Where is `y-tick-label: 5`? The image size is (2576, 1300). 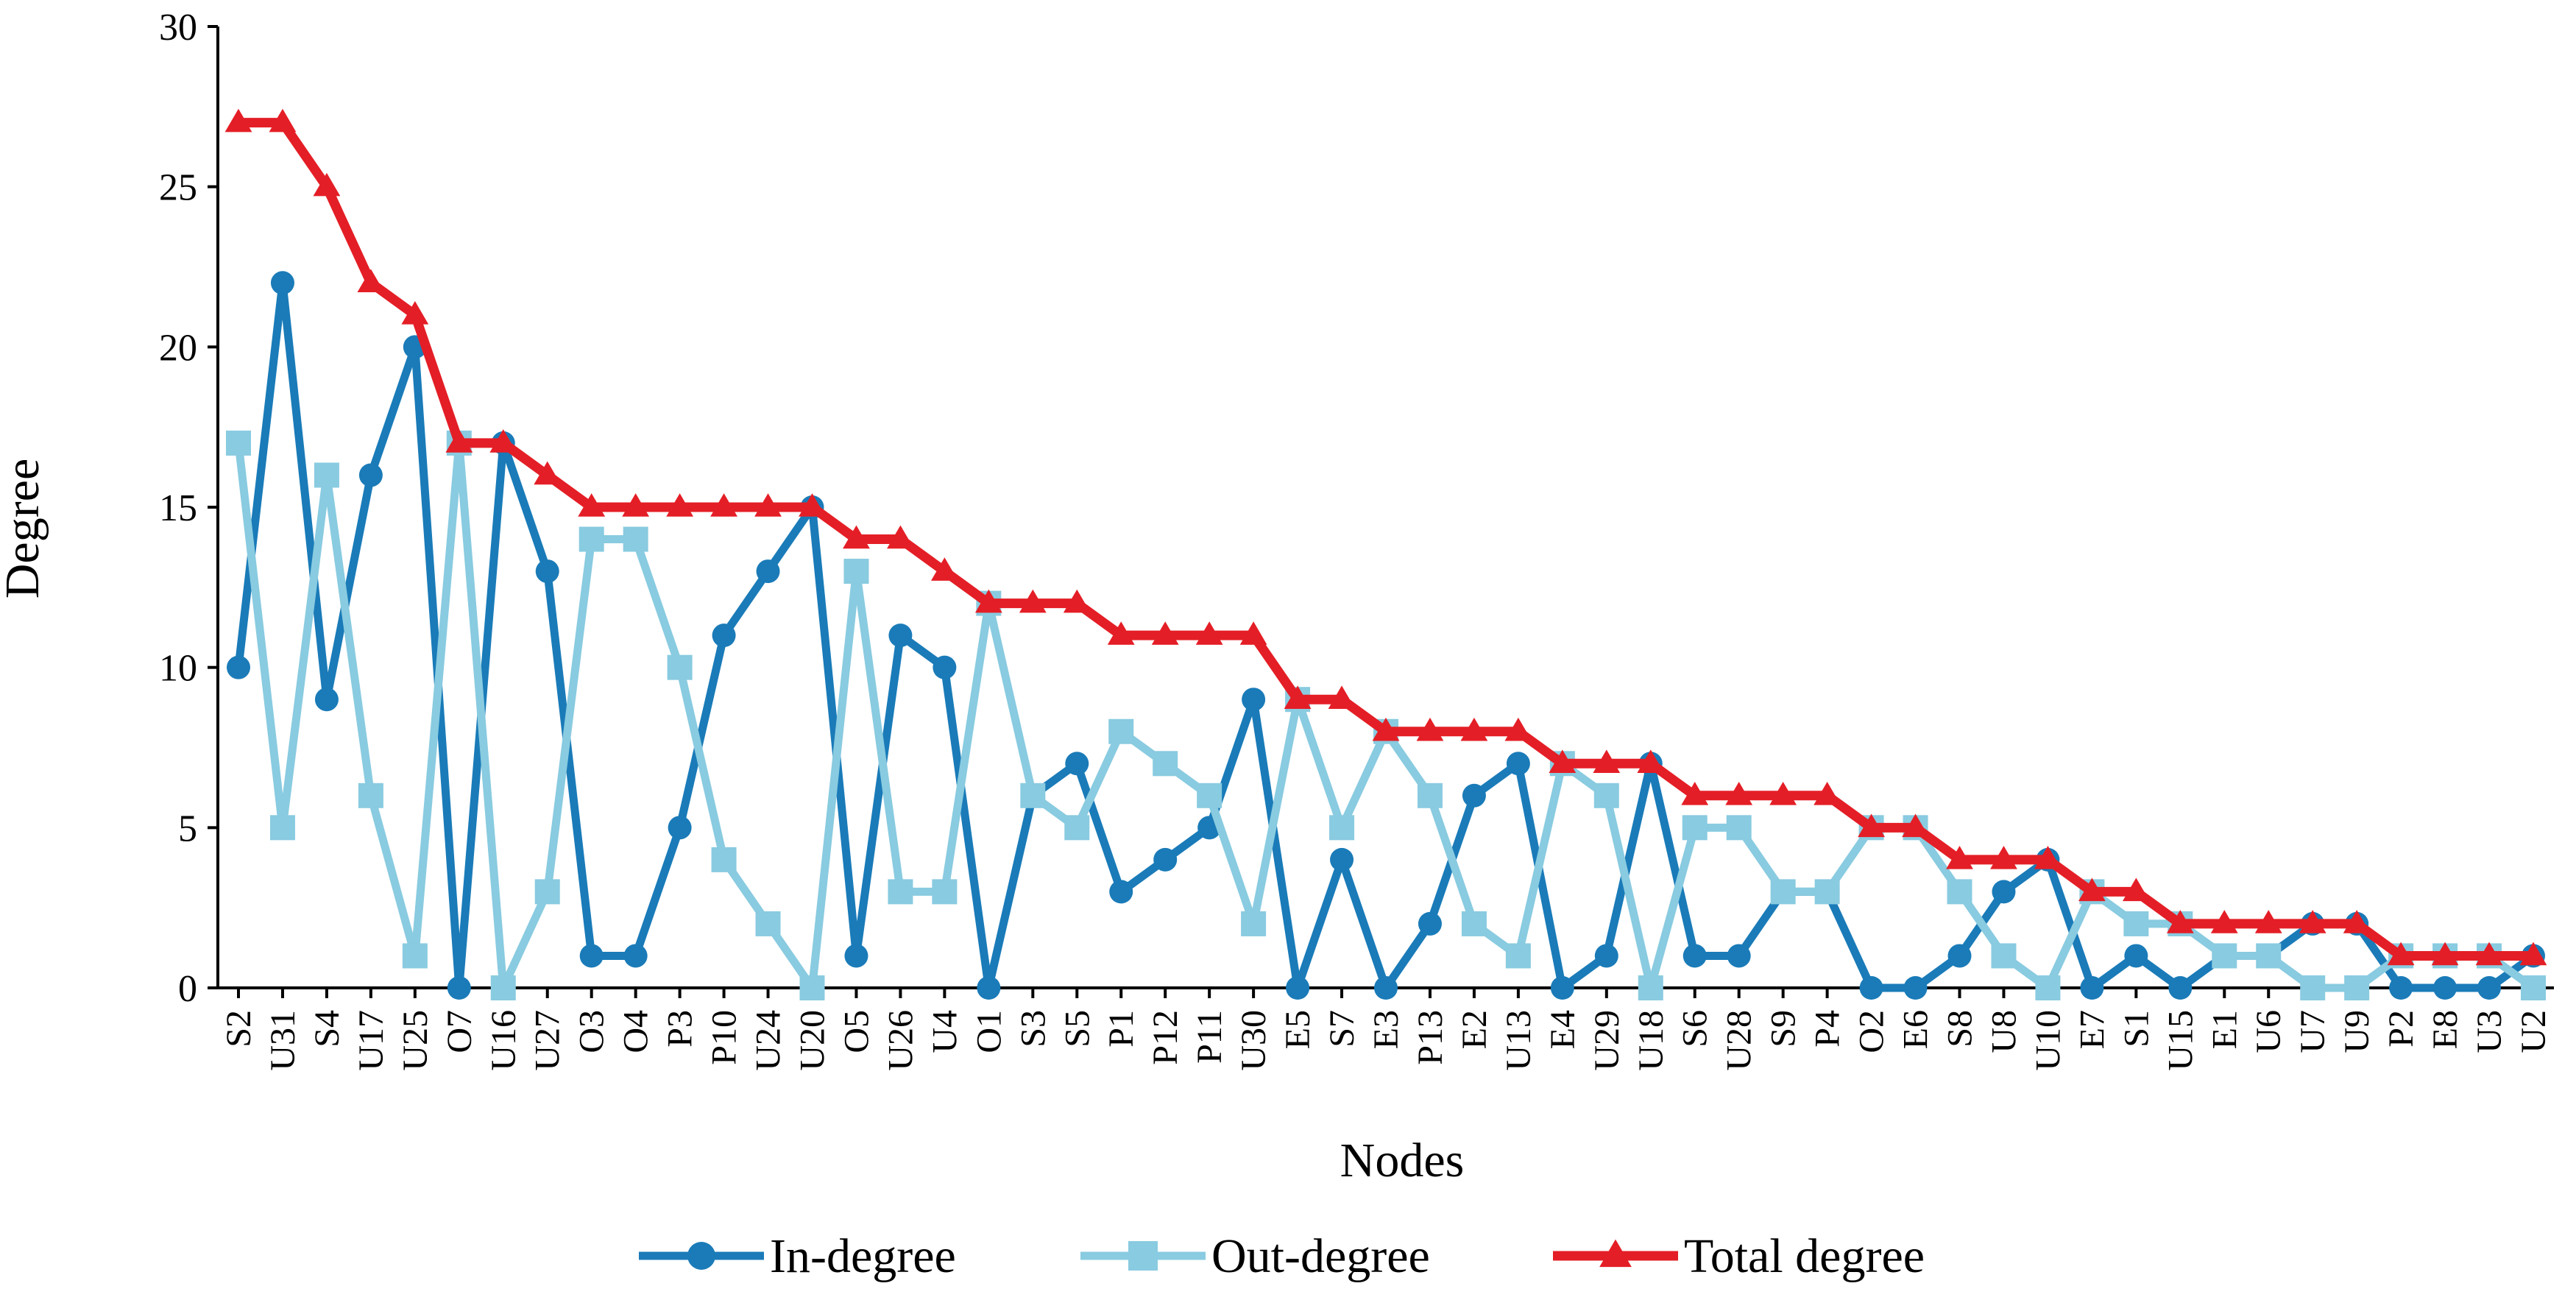
y-tick-label: 5 is located at coordinates (187, 828).